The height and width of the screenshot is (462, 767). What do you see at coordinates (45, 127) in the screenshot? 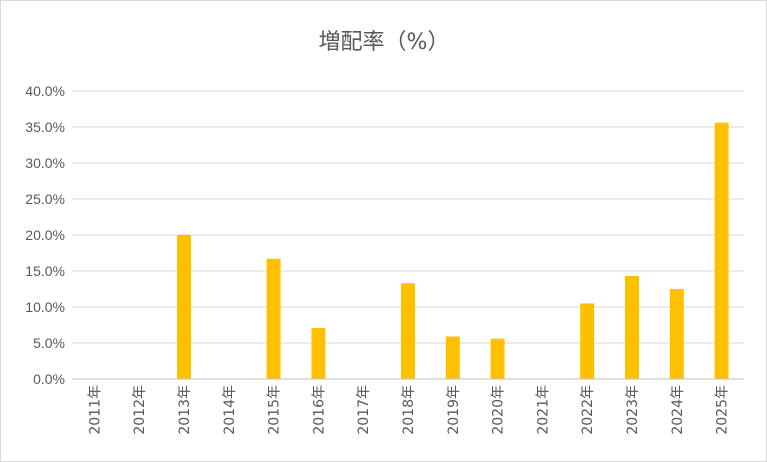
I see `y-tick-label: 35.0%` at bounding box center [45, 127].